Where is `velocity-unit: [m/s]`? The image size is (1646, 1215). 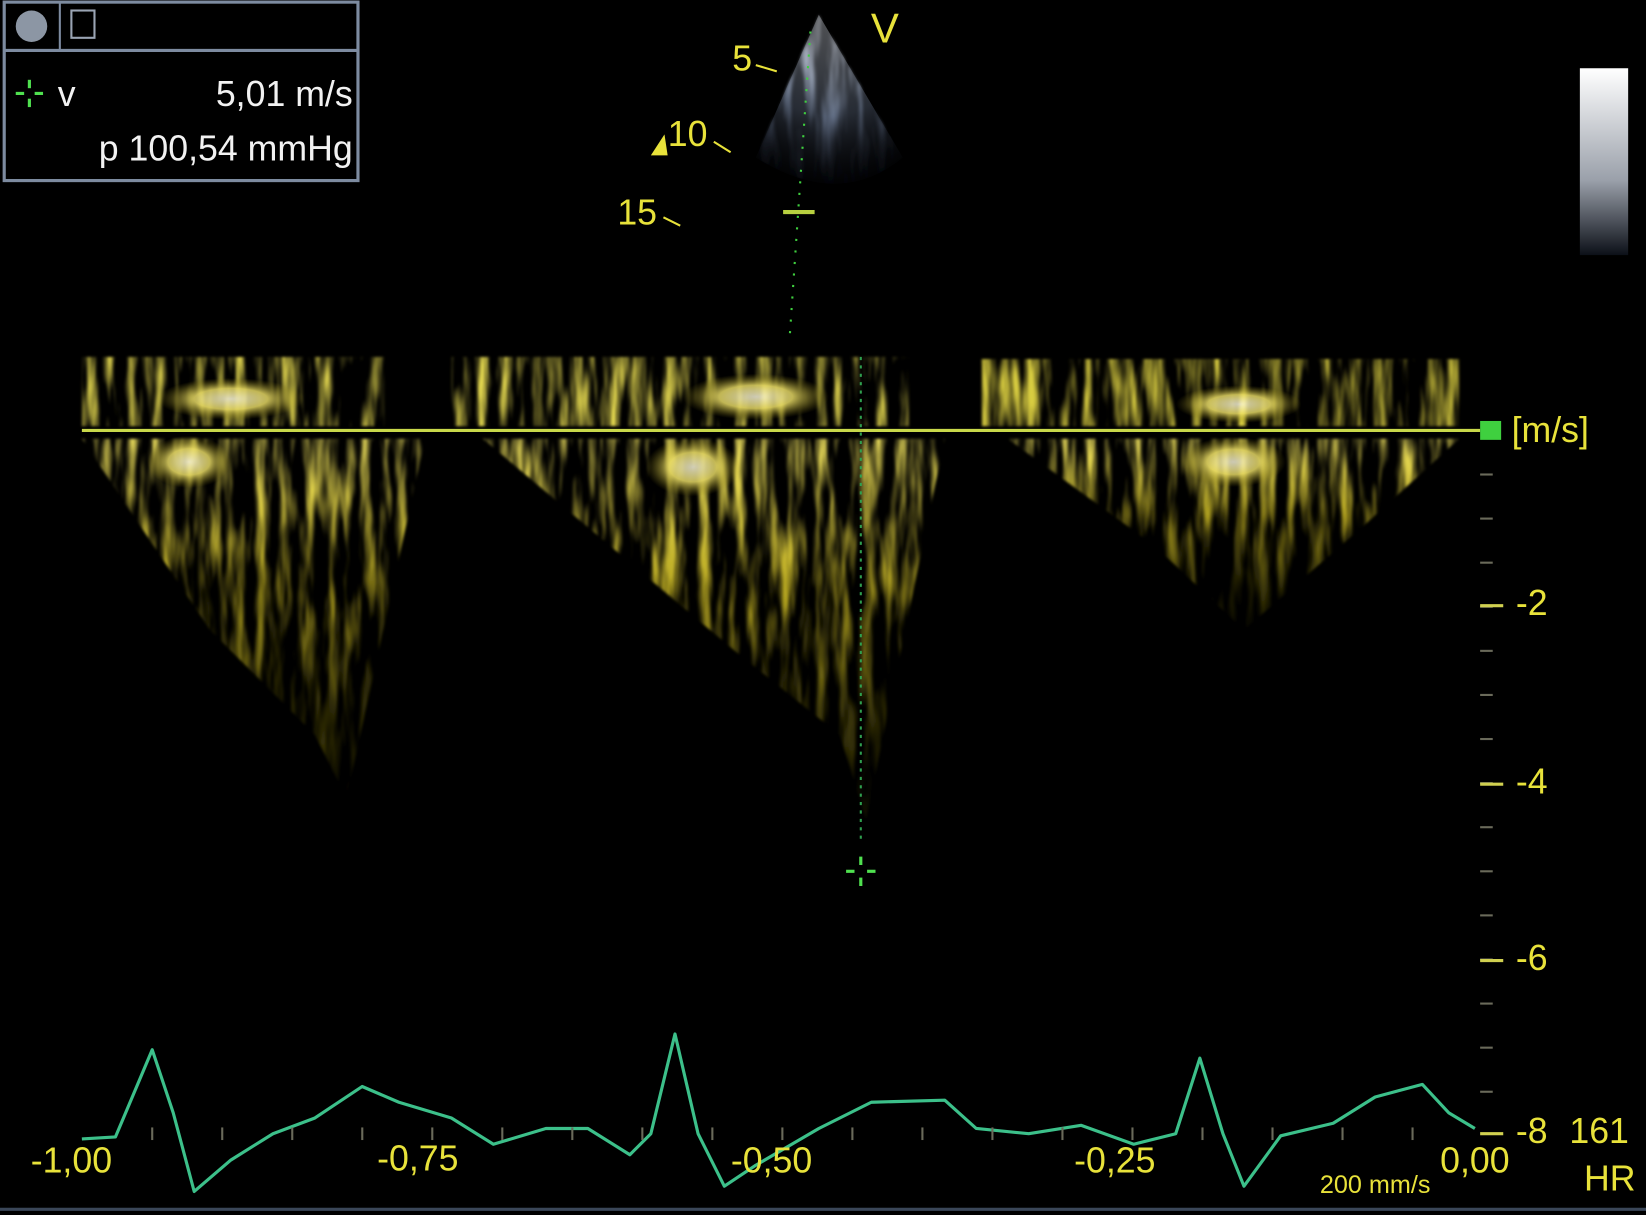 velocity-unit: [m/s] is located at coordinates (1550, 430).